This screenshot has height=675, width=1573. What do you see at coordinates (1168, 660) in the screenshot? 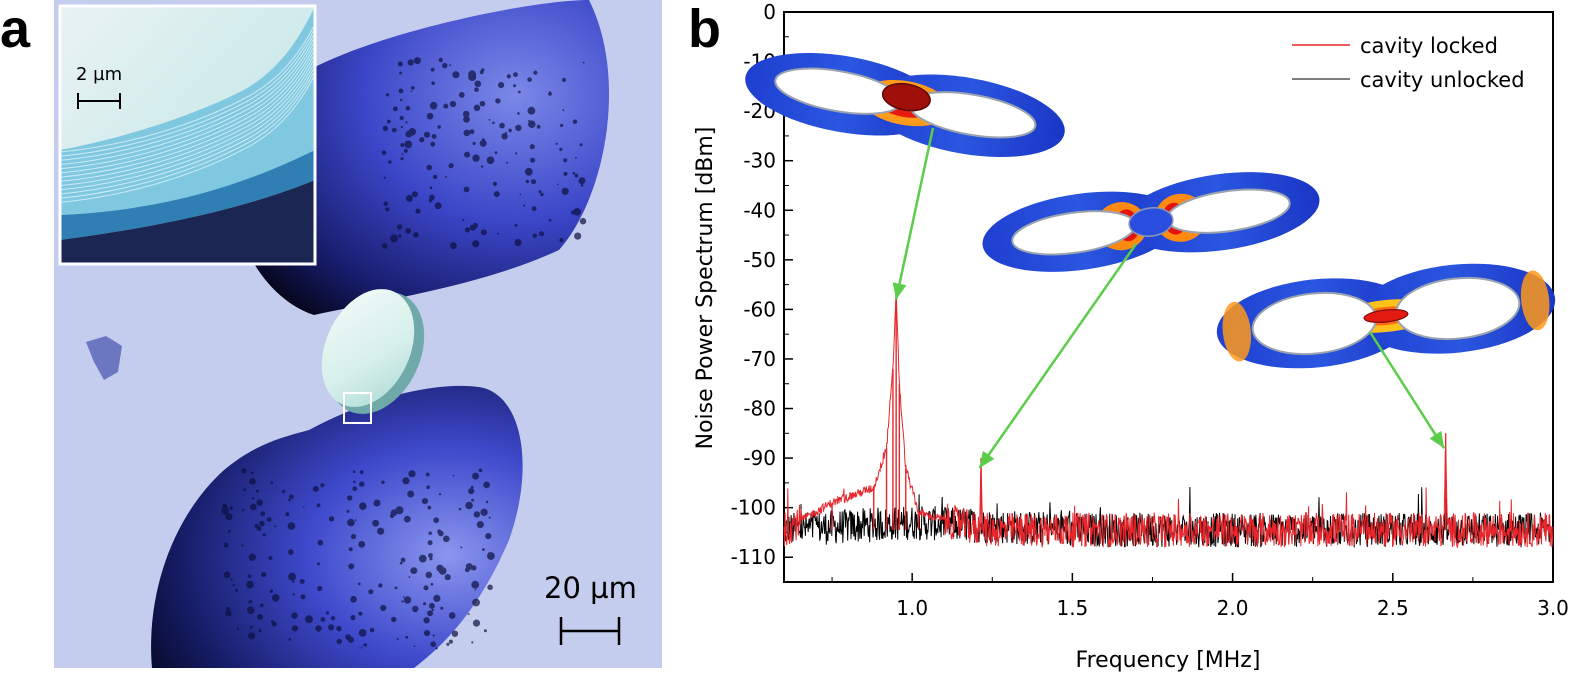
I see `x-axis-label: Frequency [MHz]` at bounding box center [1168, 660].